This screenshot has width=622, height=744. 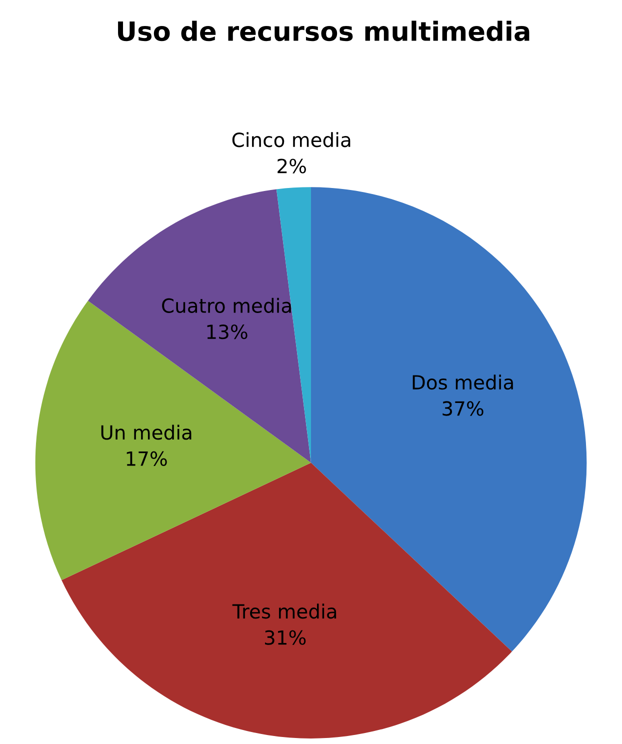 I want to click on slice-label: Tres media, so click(x=284, y=611).